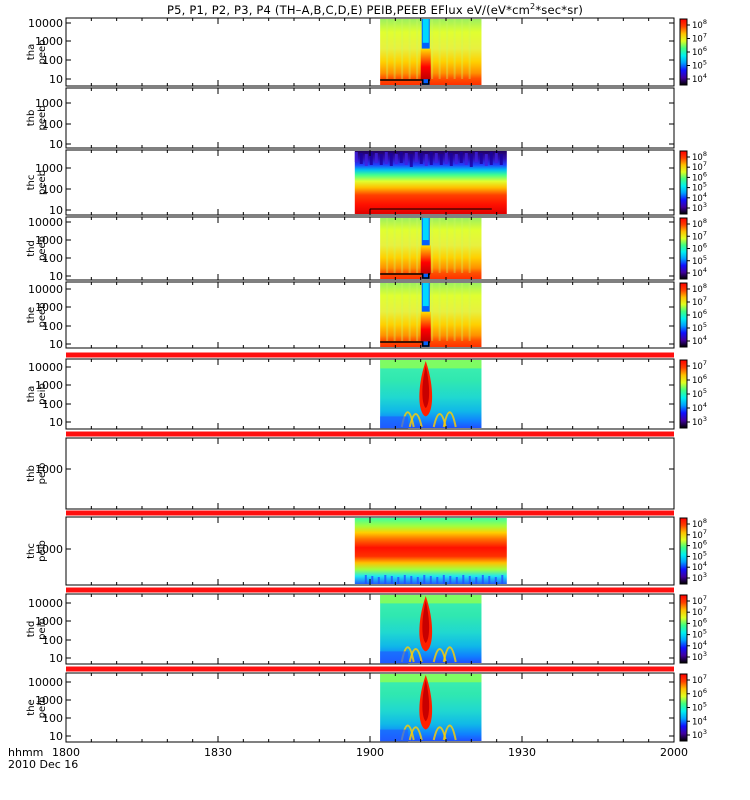 The height and width of the screenshot is (800, 750). What do you see at coordinates (705, 76) in the screenshot?
I see `colorbar-exponent: 4` at bounding box center [705, 76].